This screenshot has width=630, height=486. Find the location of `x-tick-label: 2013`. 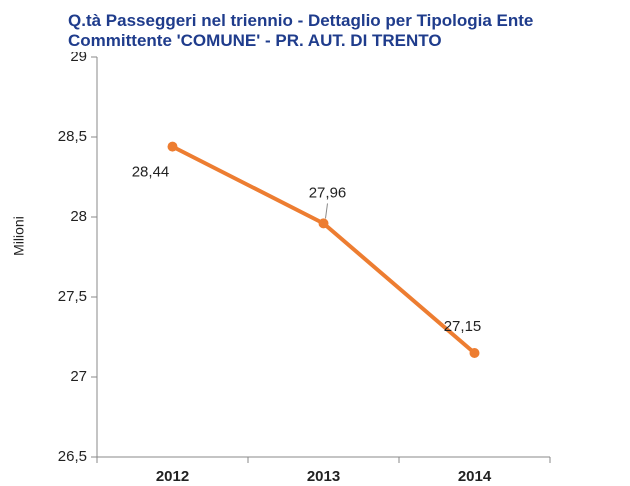

x-tick-label: 2013 is located at coordinates (323, 476).